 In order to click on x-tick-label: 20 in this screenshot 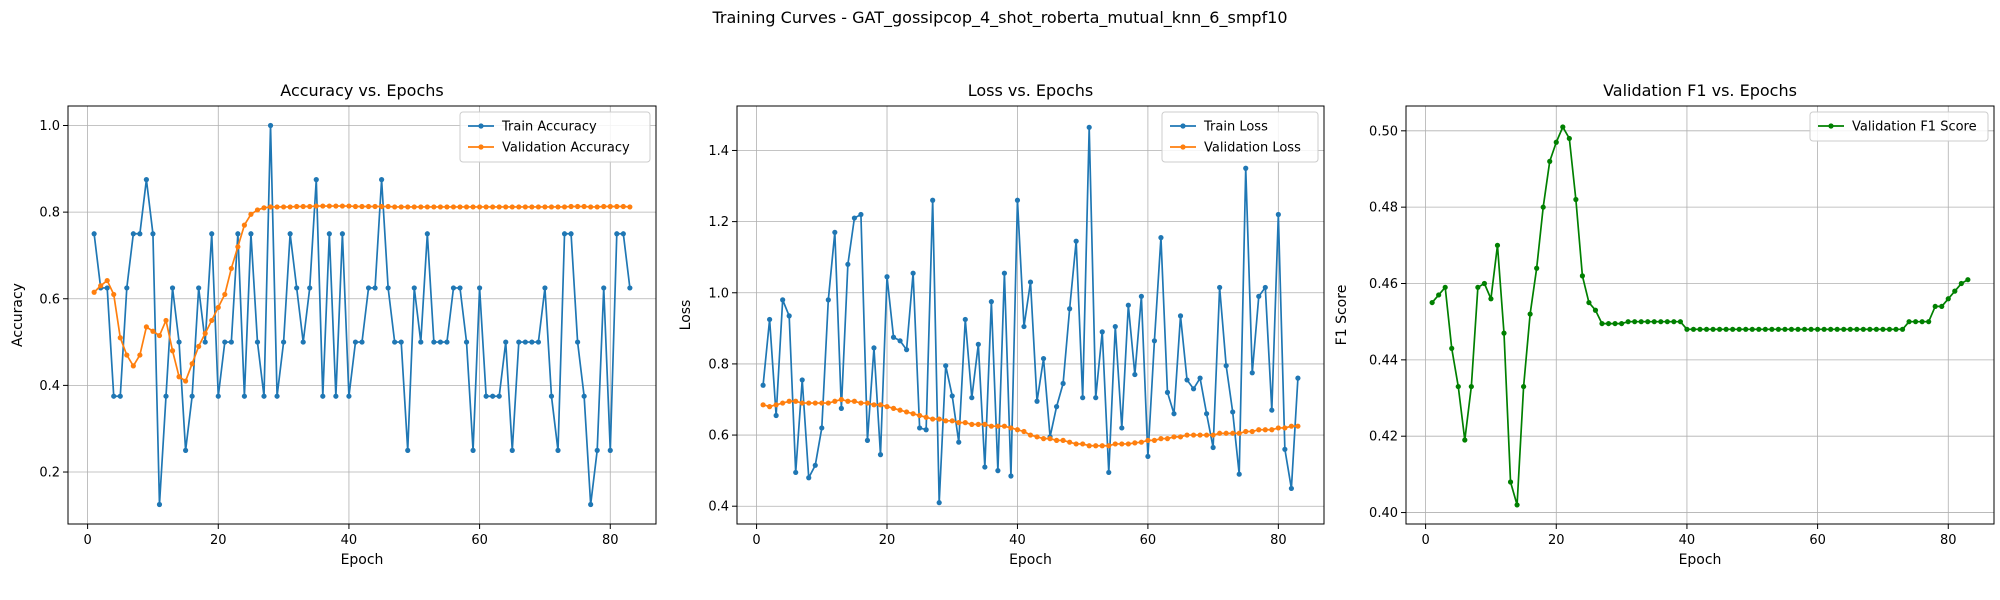, I will do `click(1556, 540)`.